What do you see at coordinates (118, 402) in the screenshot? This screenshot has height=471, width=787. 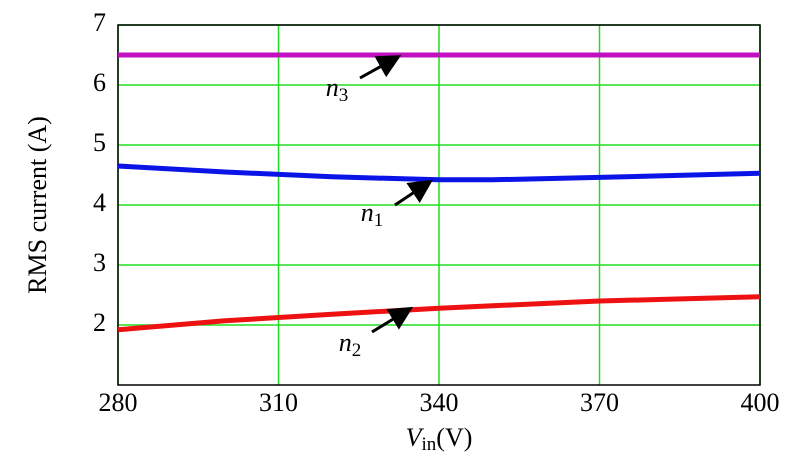 I see `x-tick-label: 280` at bounding box center [118, 402].